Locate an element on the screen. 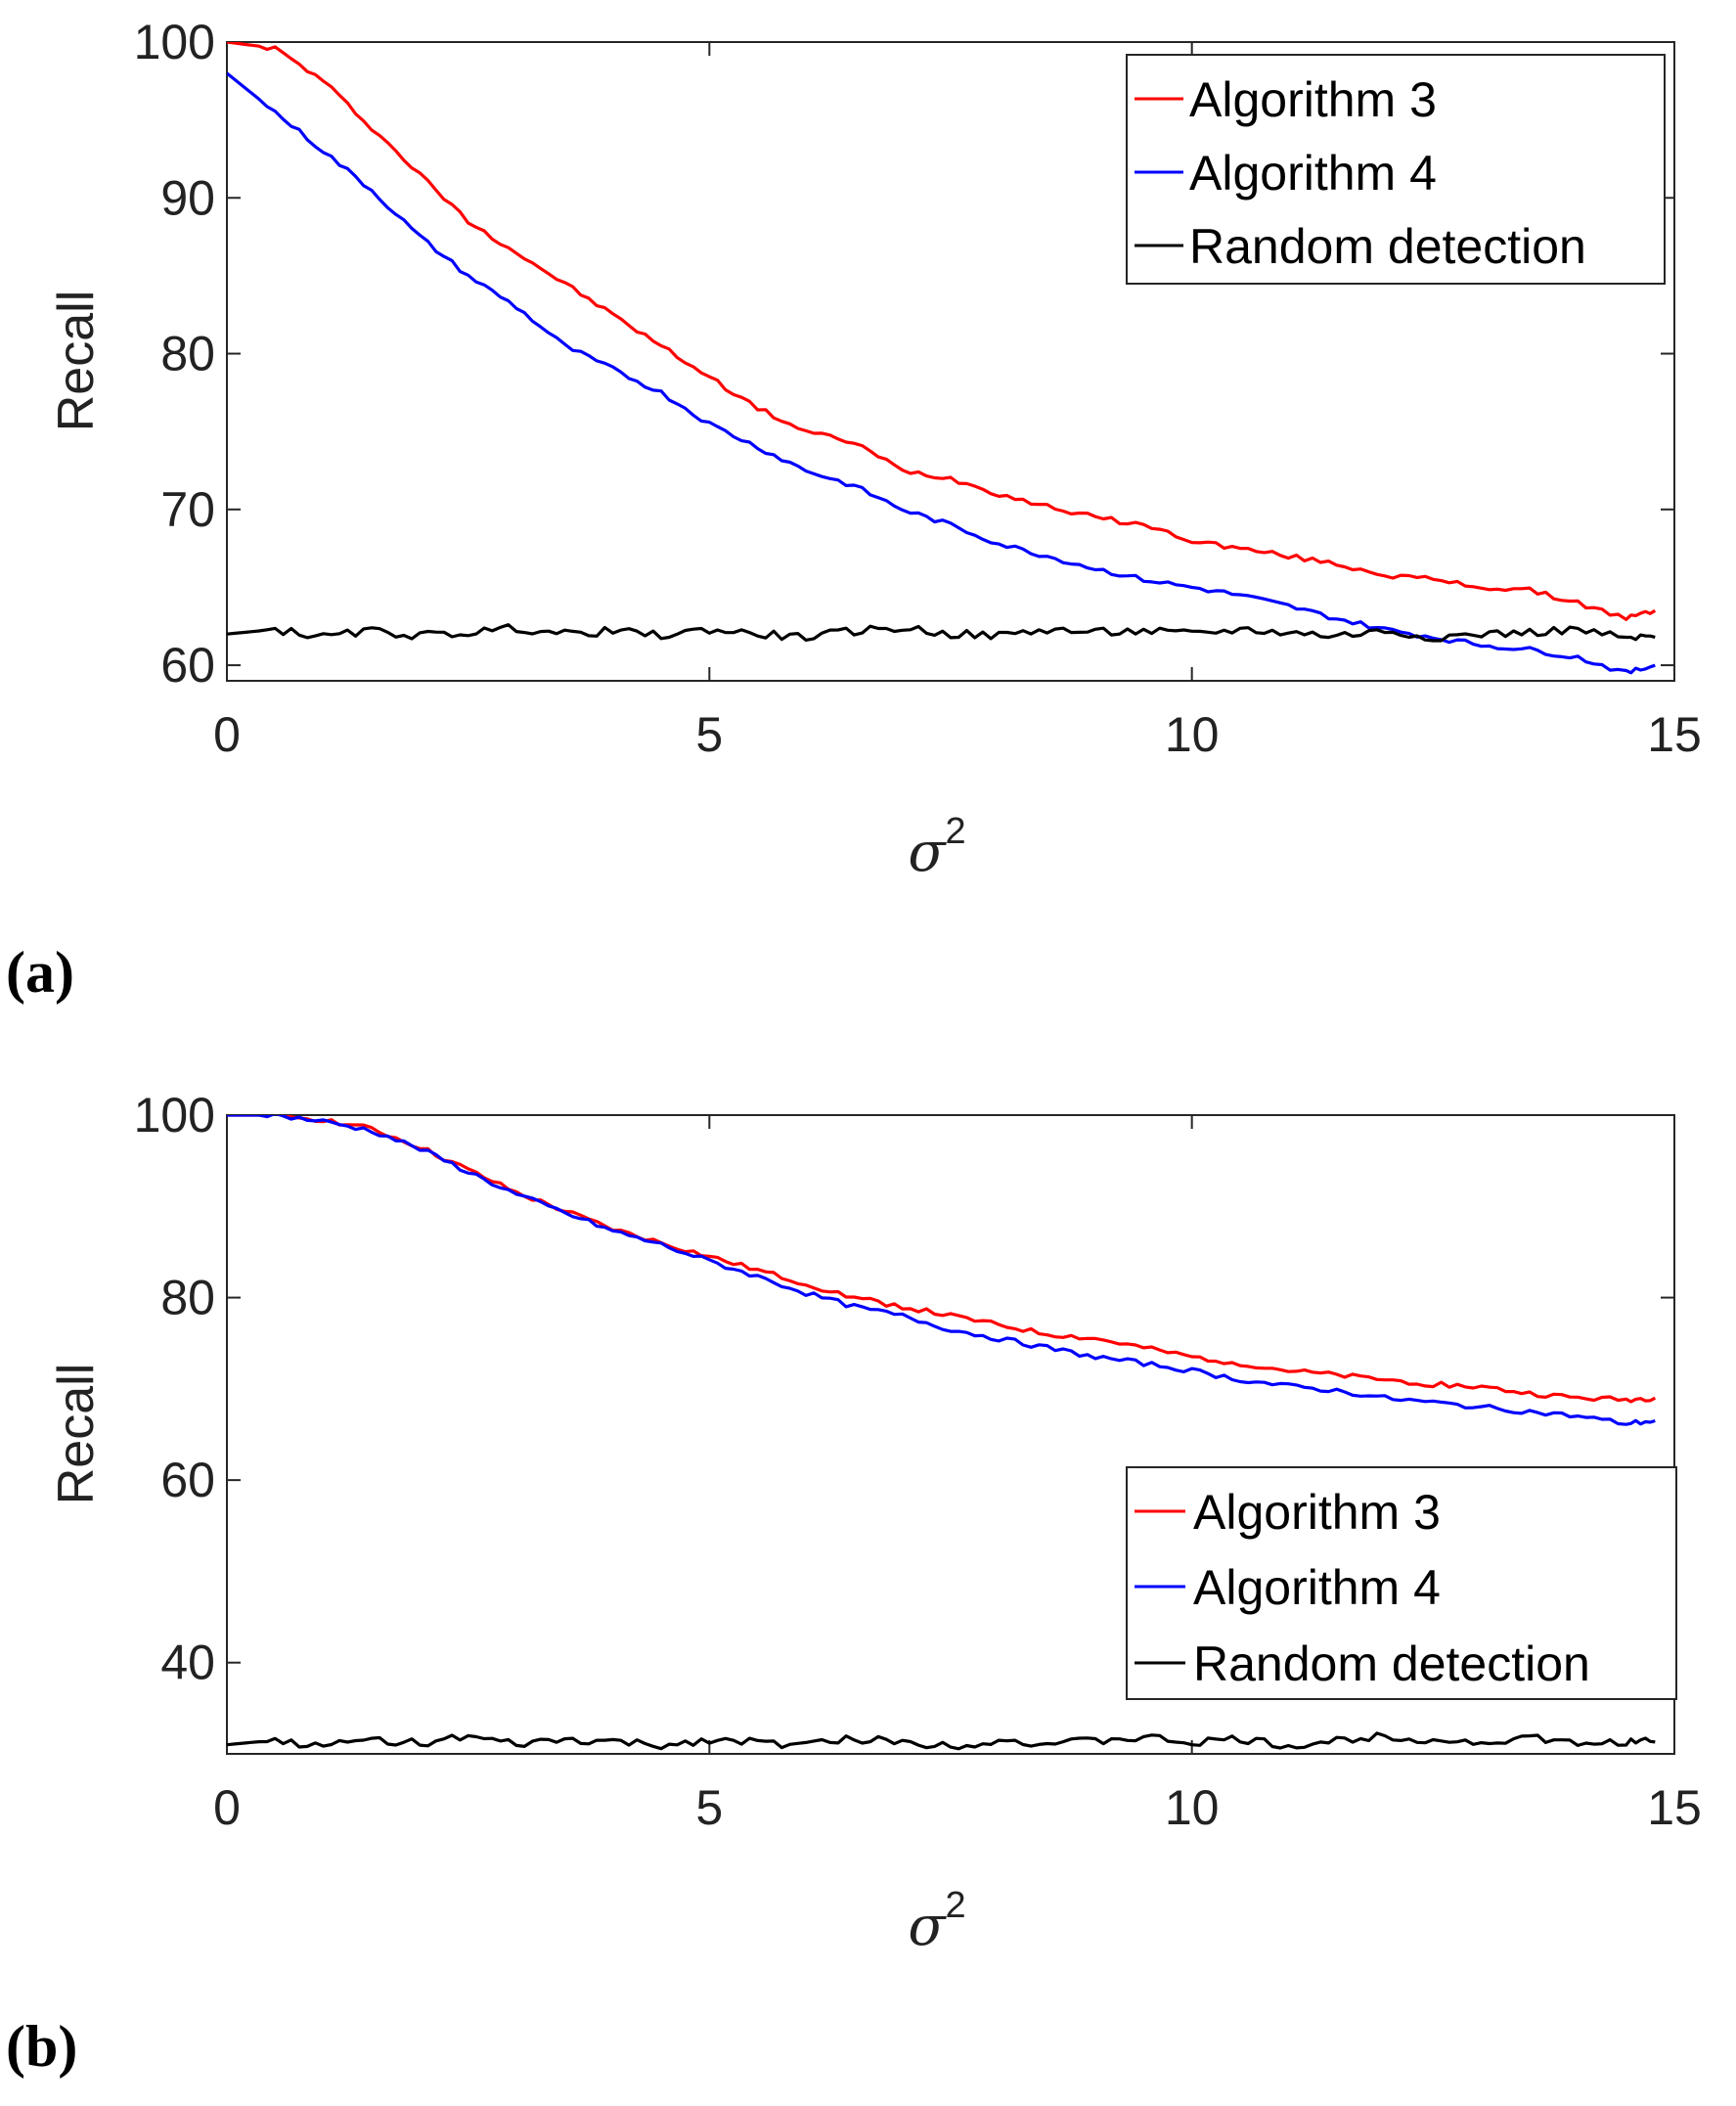 The height and width of the screenshot is (2106, 1736). y-tick-label-a-60: 60 is located at coordinates (187, 665).